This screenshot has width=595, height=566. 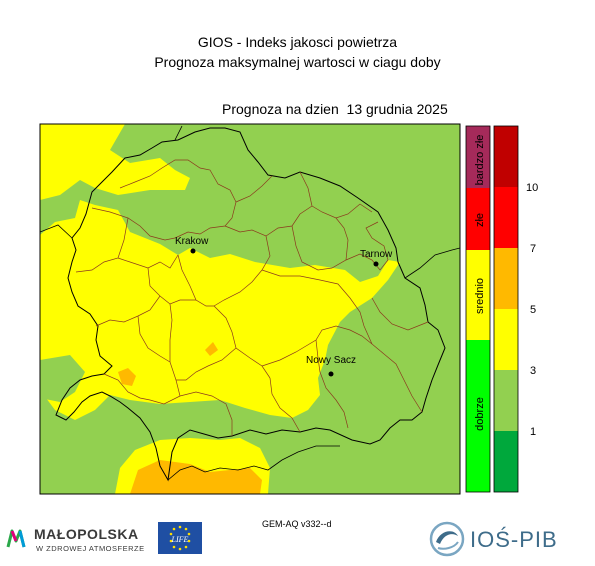 I want to click on scale-tick-10: 10, so click(x=532, y=188).